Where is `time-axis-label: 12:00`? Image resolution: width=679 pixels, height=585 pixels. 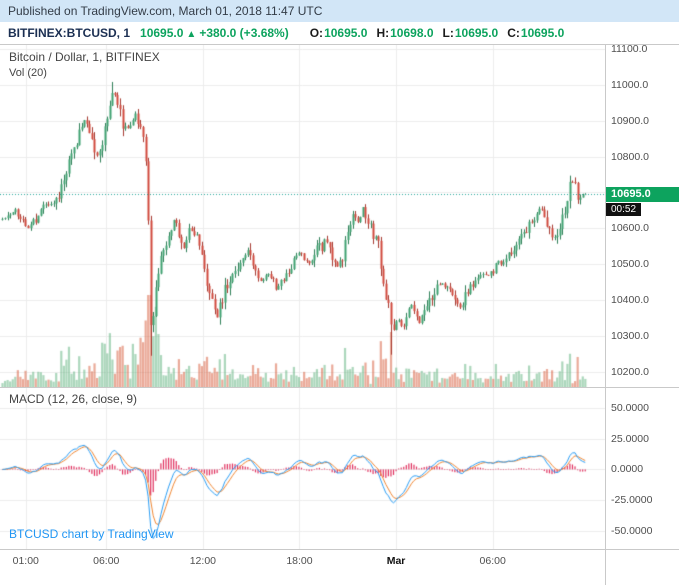 time-axis-label: 12:00 is located at coordinates (202, 561).